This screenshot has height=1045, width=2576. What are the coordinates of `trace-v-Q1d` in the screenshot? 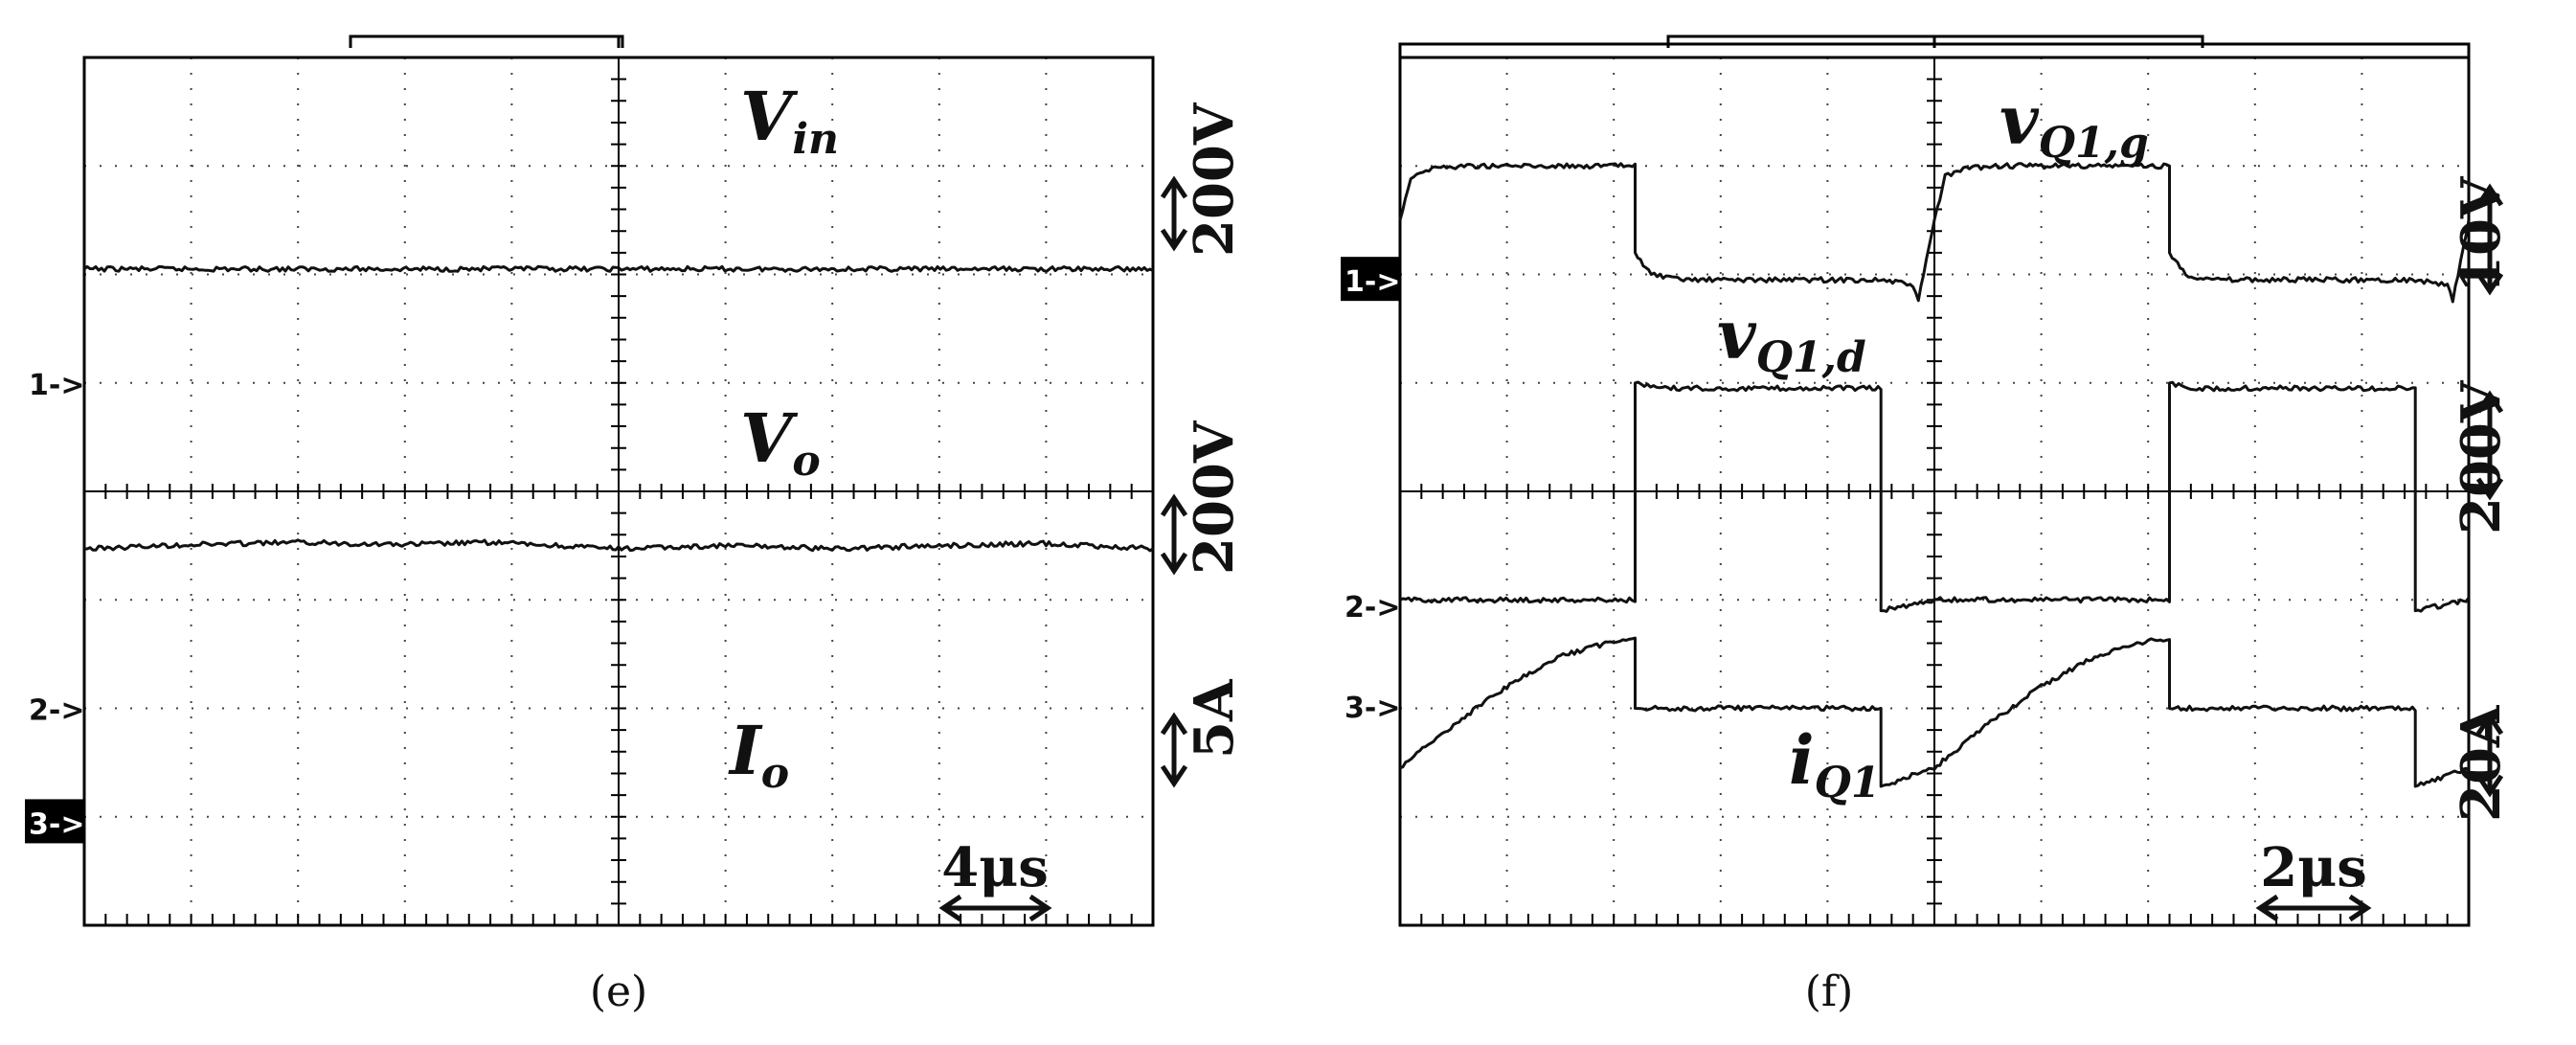 It's located at (1935, 496).